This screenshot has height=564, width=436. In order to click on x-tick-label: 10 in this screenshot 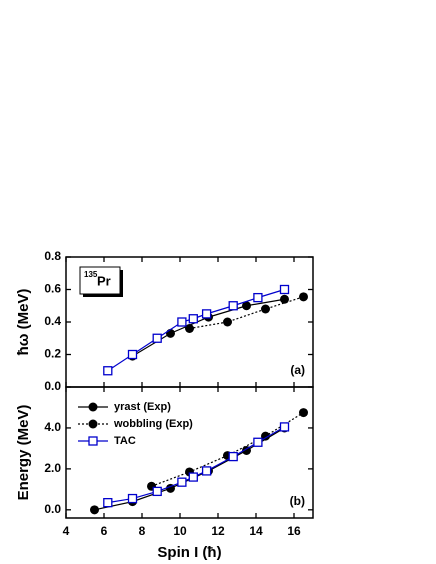, I will do `click(180, 531)`.